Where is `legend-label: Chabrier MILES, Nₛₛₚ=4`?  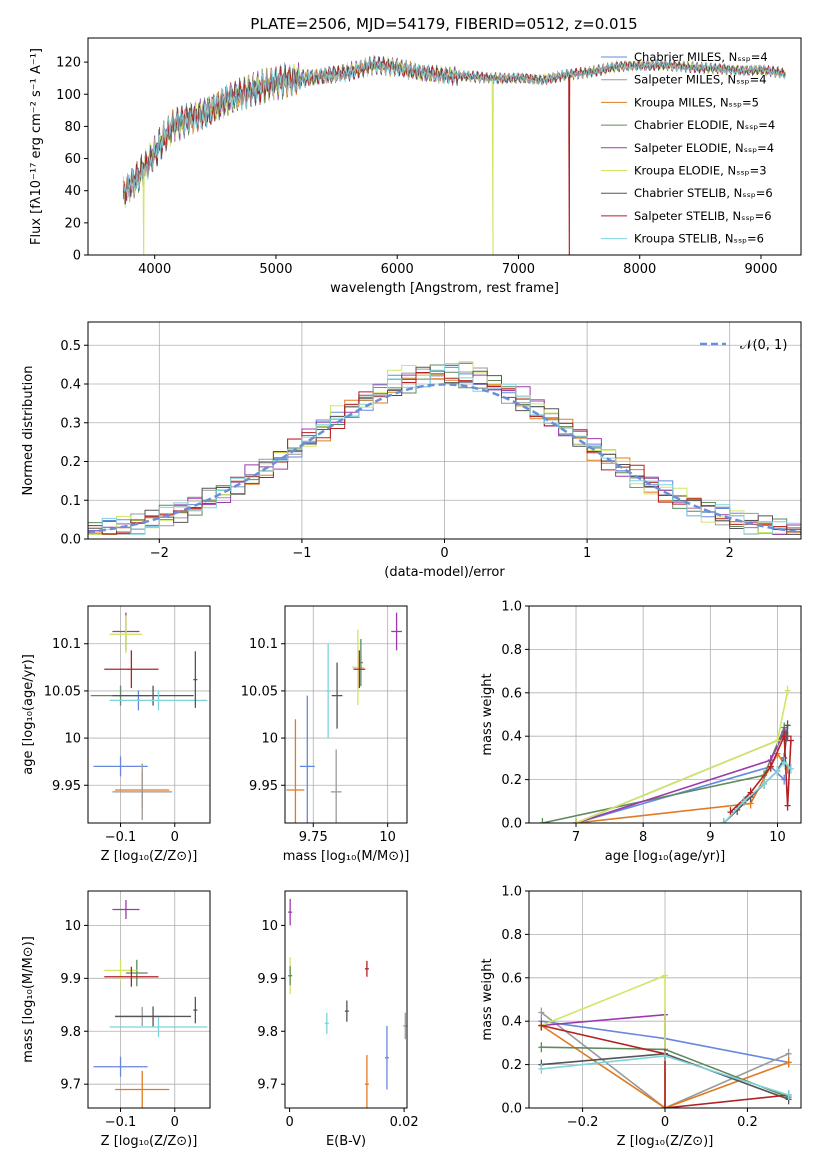 legend-label: Chabrier MILES, Nₛₛₚ=4 is located at coordinates (701, 57).